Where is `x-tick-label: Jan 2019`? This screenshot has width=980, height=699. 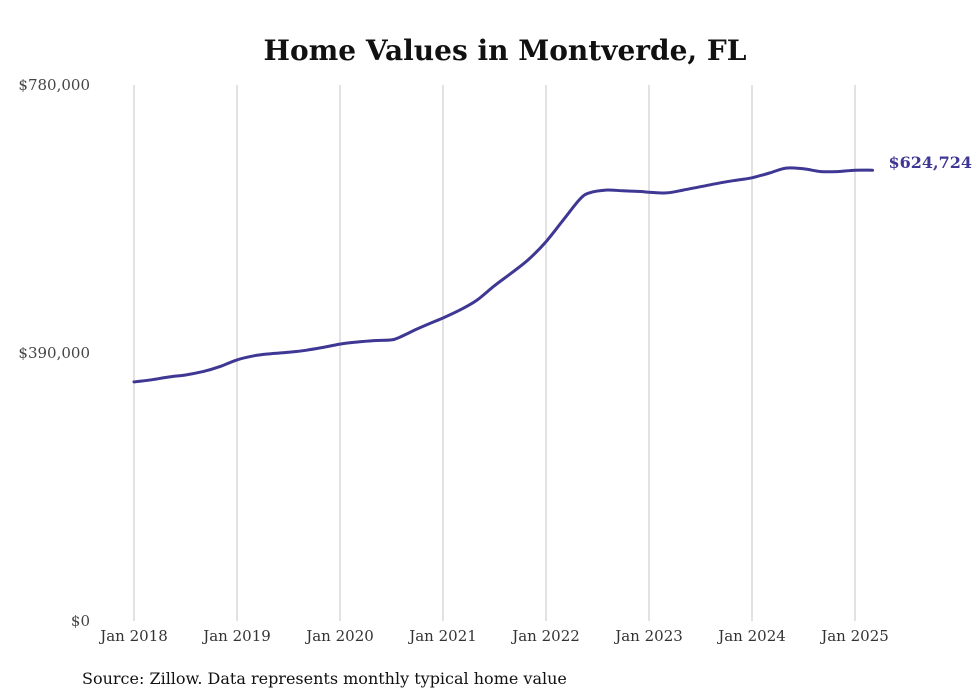
x-tick-label: Jan 2019 is located at coordinates (236, 636).